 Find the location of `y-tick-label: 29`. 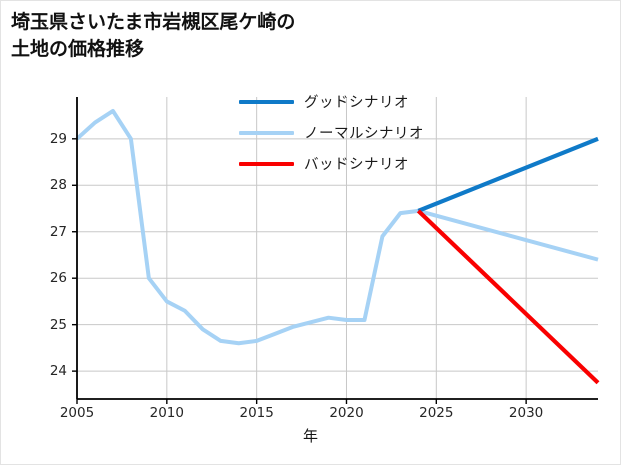

y-tick-label: 29 is located at coordinates (58, 138).